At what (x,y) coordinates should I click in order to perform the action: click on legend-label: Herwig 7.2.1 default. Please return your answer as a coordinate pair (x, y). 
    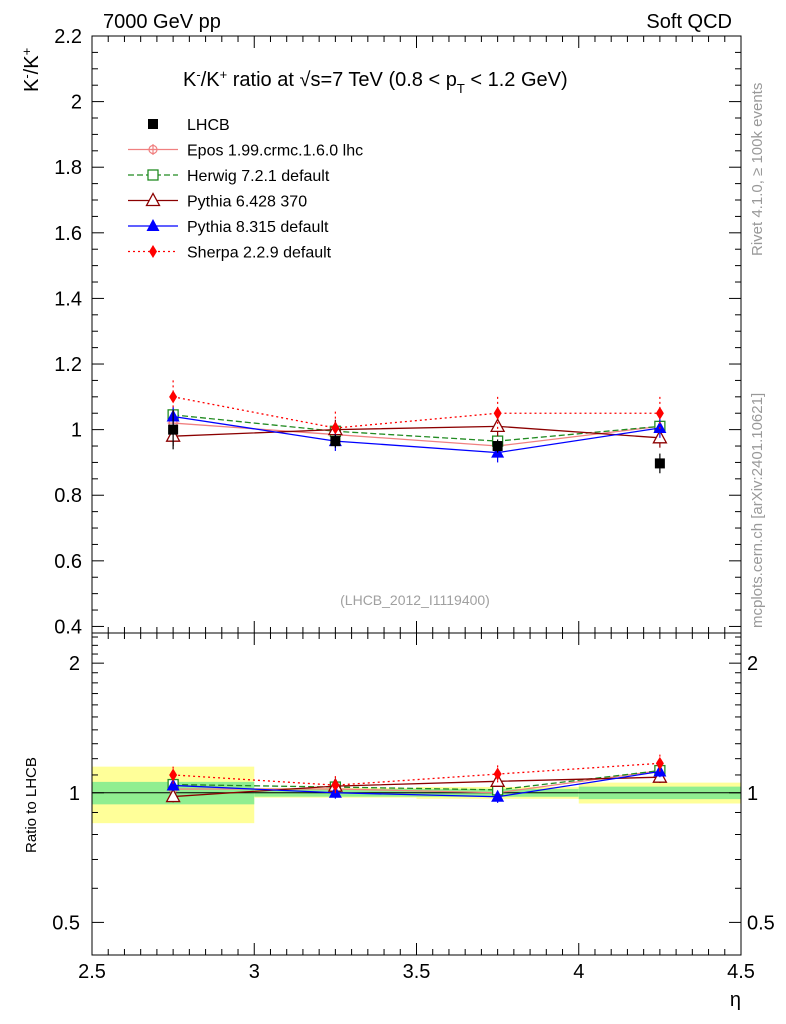
    Looking at the image, I should click on (258, 176).